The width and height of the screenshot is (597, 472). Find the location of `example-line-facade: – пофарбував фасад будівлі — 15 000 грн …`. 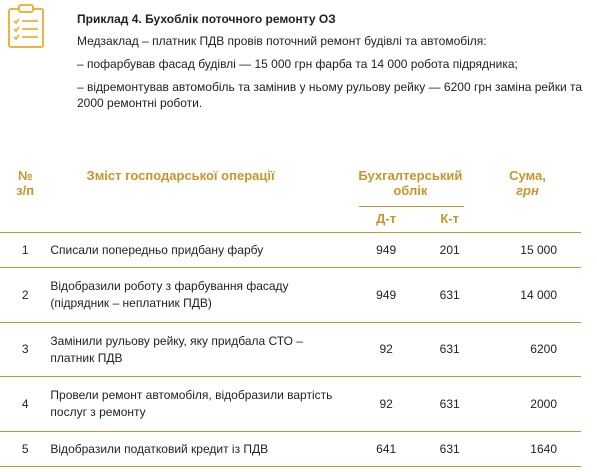

example-line-facade: – пофарбував фасад будівлі — 15 000 грн … is located at coordinates (297, 64).